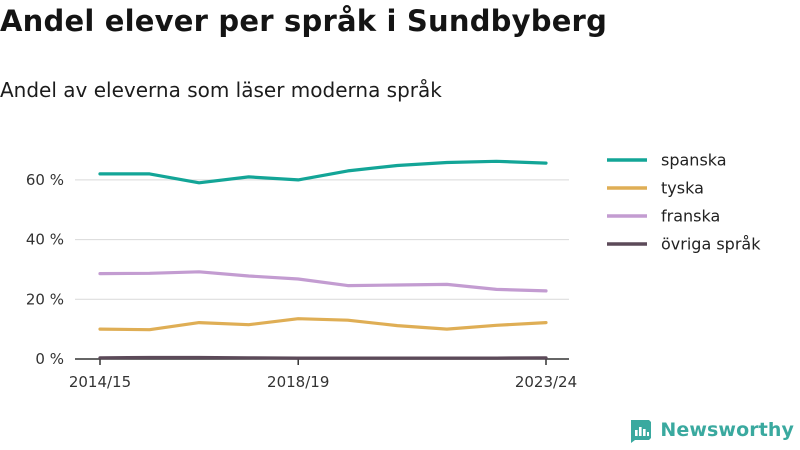  What do you see at coordinates (304, 21) in the screenshot?
I see `chart-title: Andel elever per språk i Sundbyberg` at bounding box center [304, 21].